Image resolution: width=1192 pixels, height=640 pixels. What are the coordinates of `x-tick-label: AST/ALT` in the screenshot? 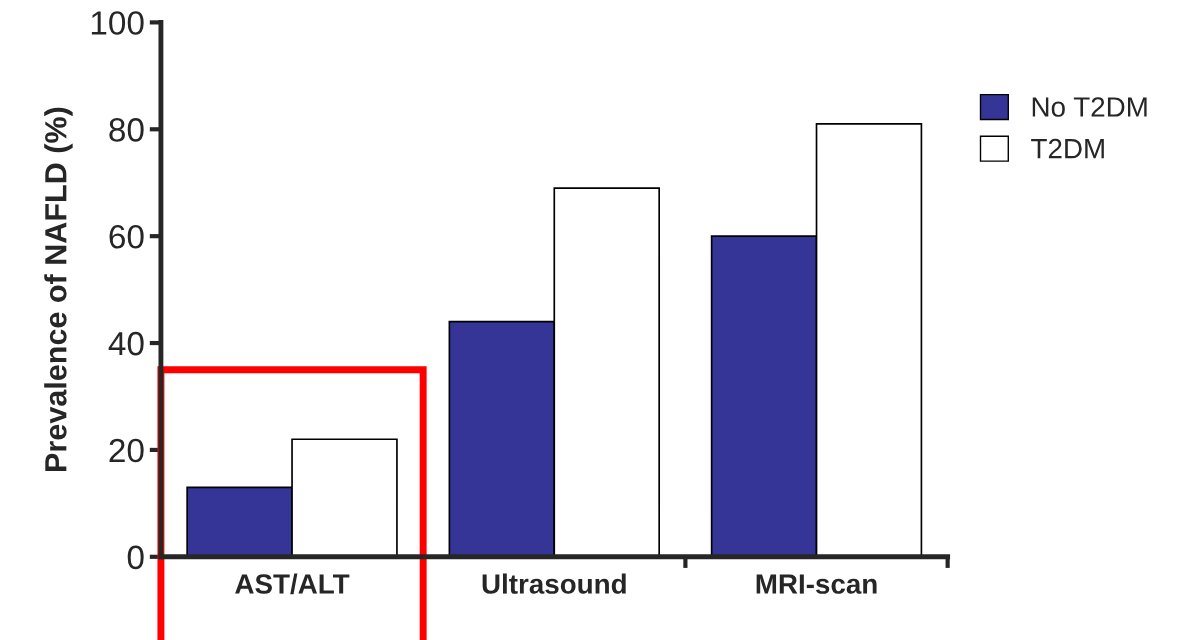 It's located at (292, 584).